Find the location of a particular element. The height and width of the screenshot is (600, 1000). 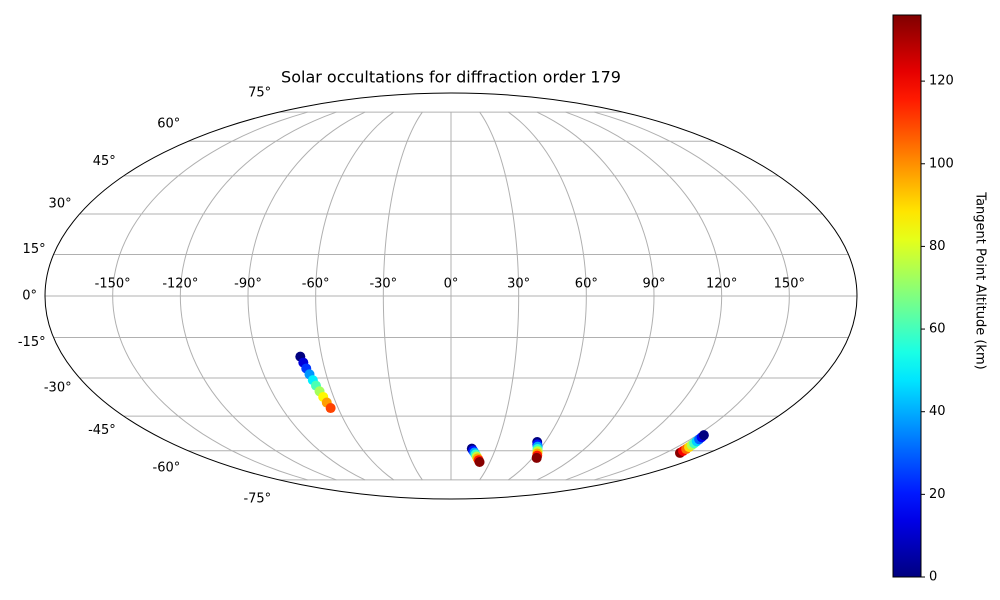

y-tick-label: 60° is located at coordinates (168, 123).